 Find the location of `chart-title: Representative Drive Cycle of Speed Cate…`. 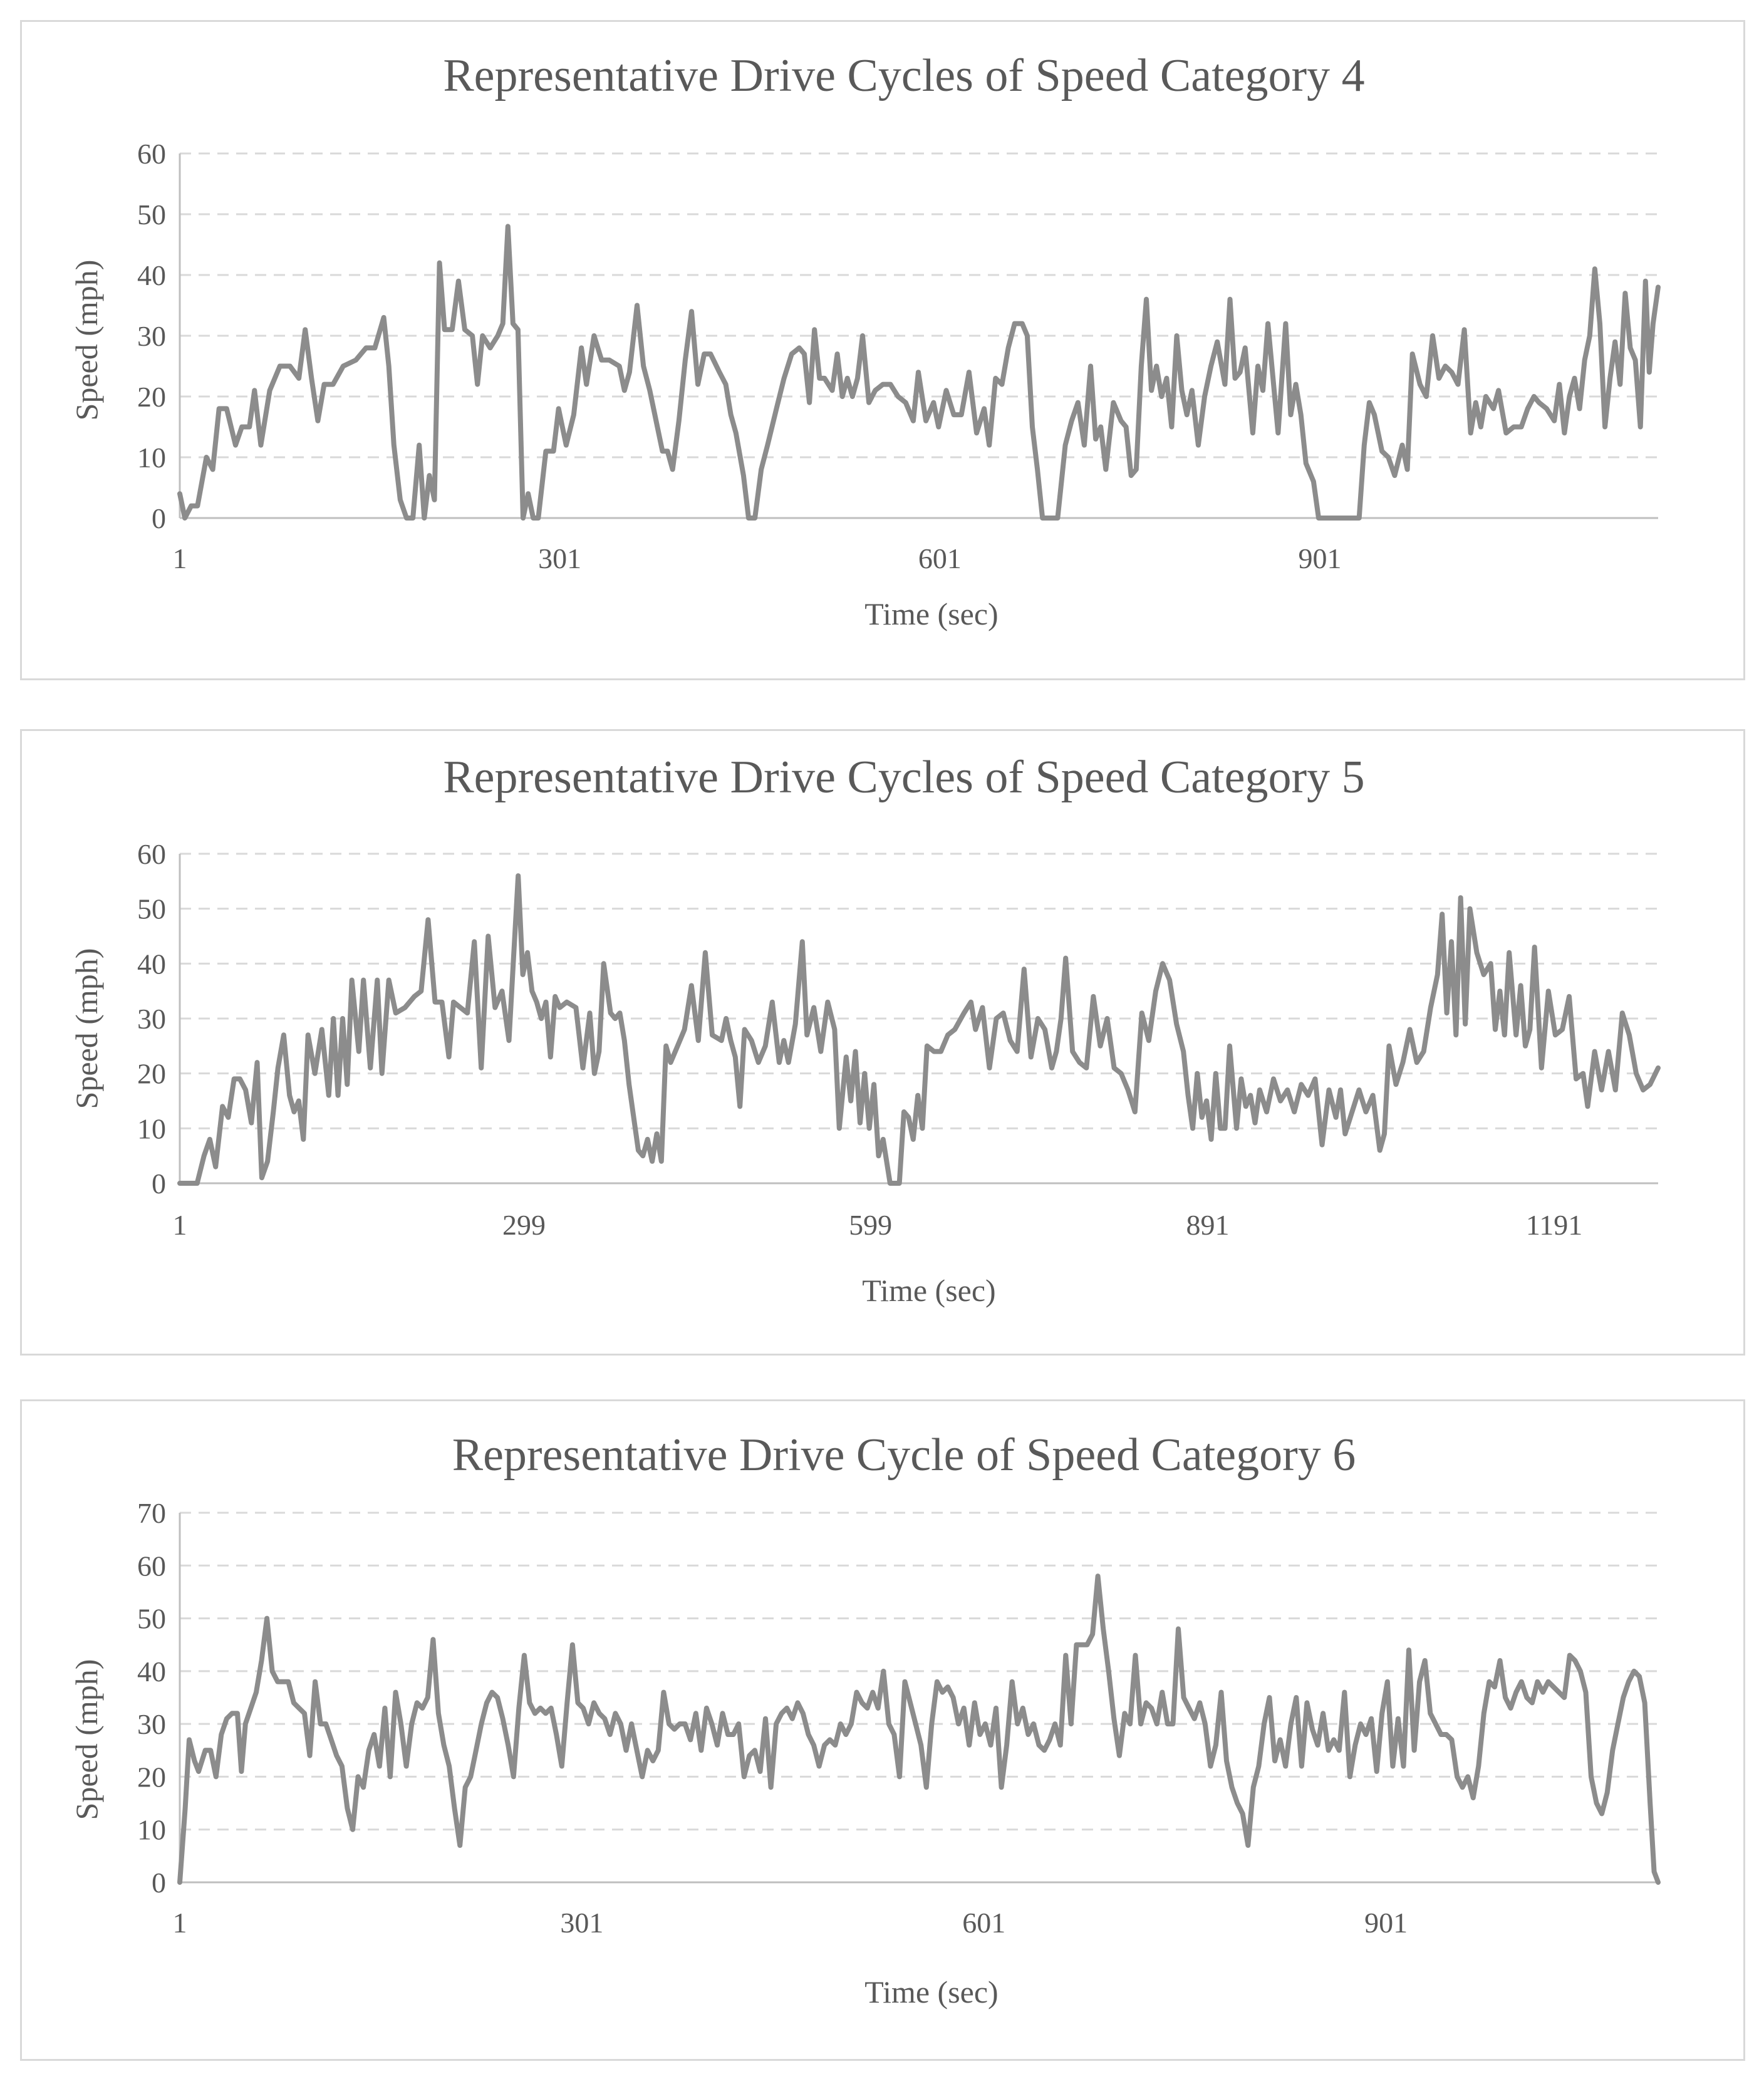

chart-title: Representative Drive Cycle of Speed Cate… is located at coordinates (904, 1455).